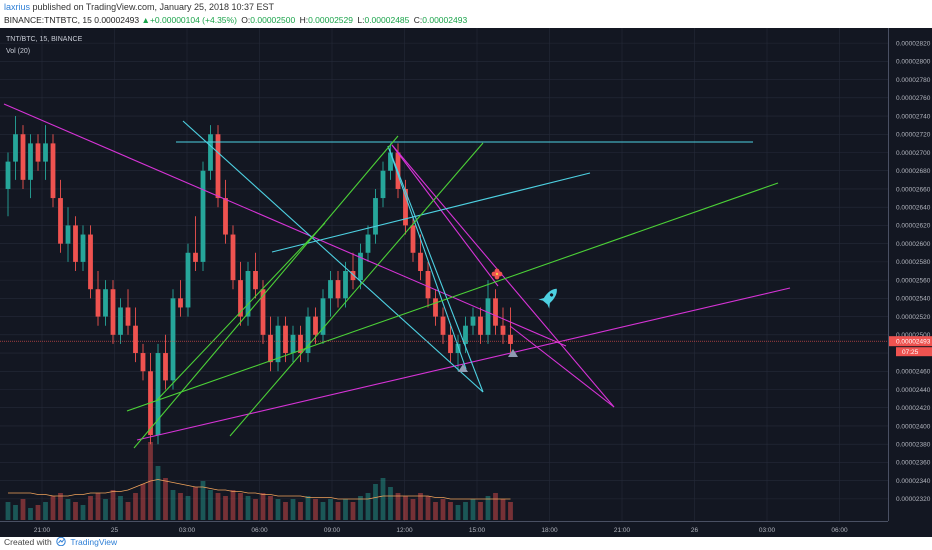 The image size is (932, 550). What do you see at coordinates (913, 372) in the screenshot?
I see `price-tick-label: 0.00002460` at bounding box center [913, 372].